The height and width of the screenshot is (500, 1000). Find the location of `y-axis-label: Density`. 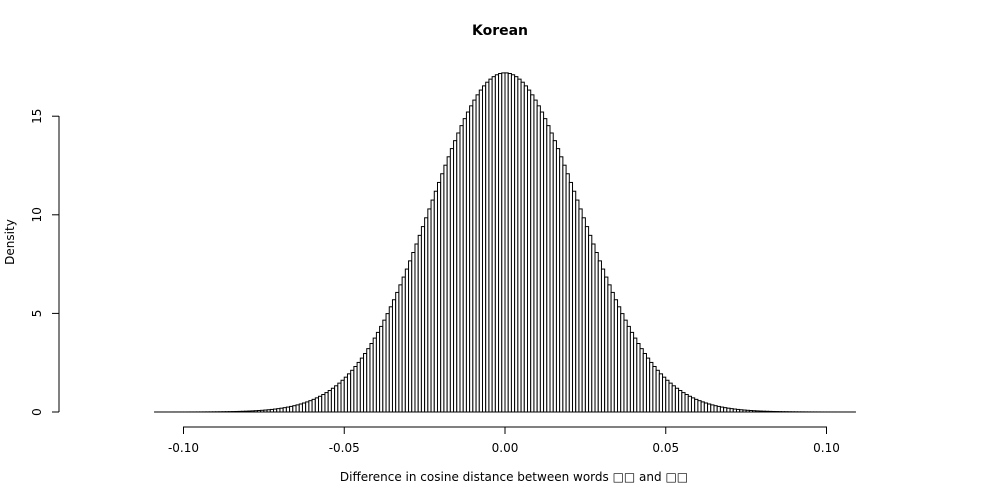

y-axis-label: Density is located at coordinates (10, 242).